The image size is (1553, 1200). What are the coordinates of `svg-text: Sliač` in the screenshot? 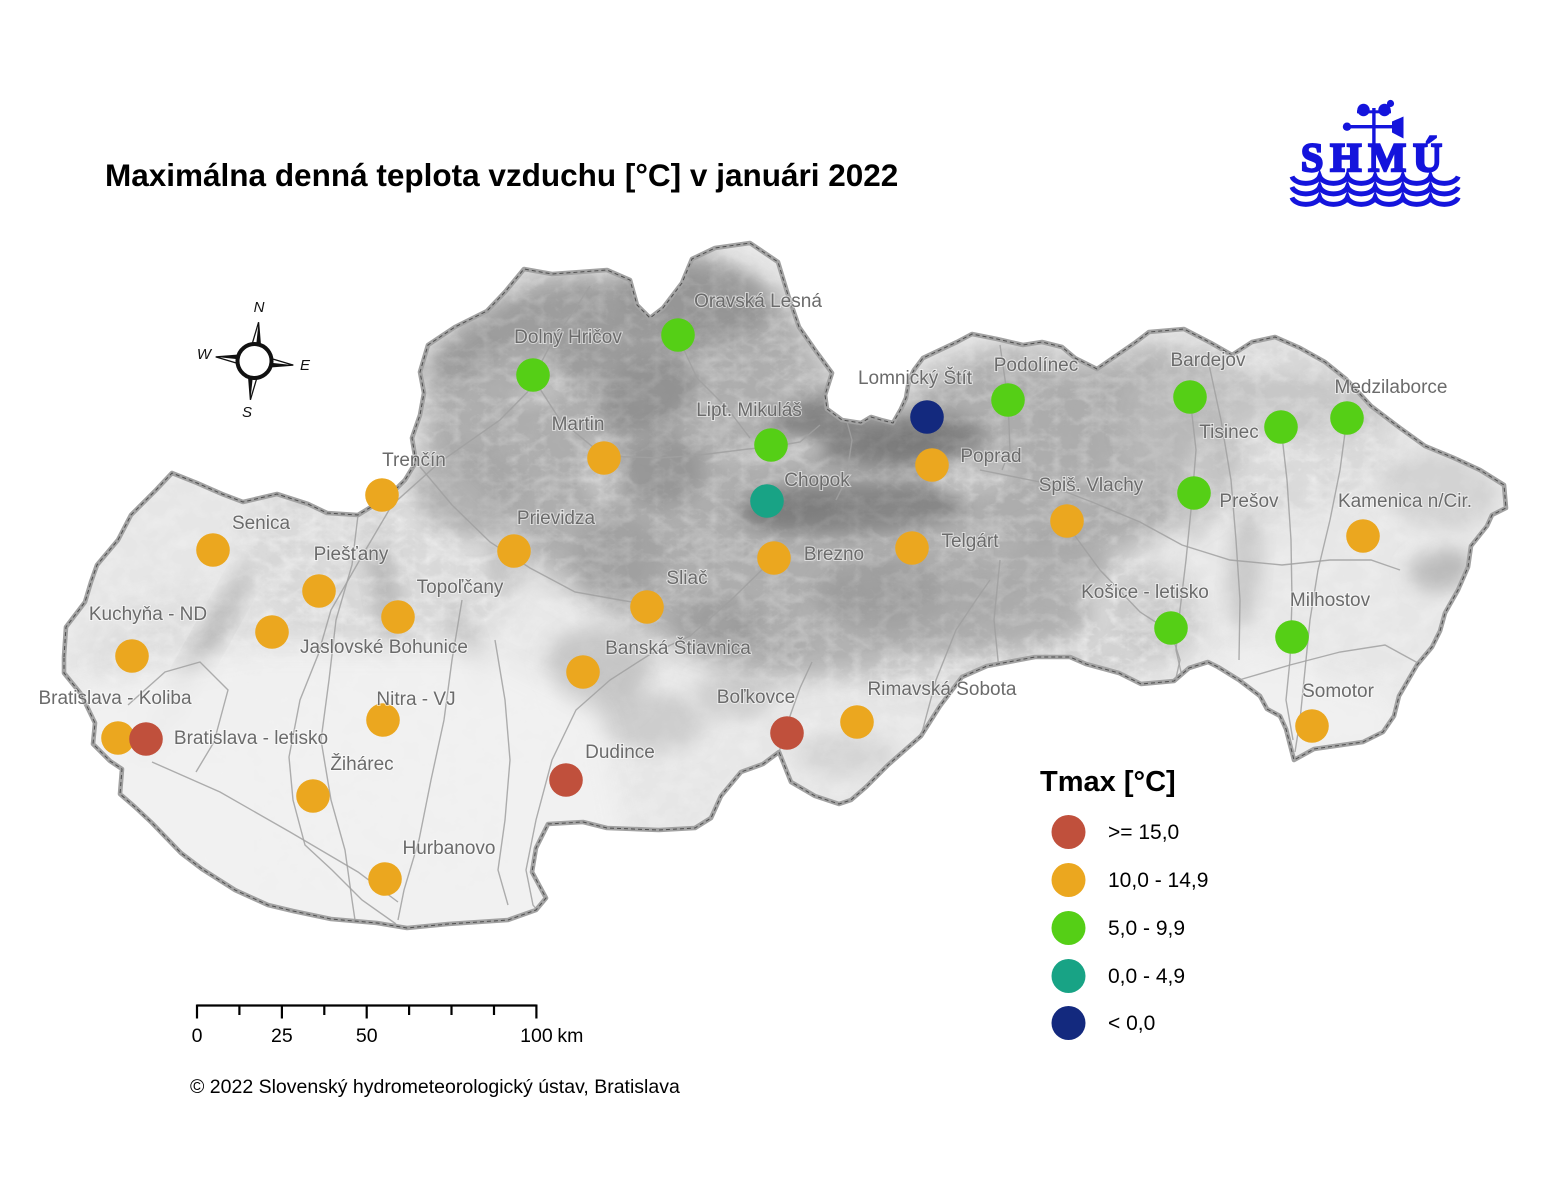 It's located at (686, 578).